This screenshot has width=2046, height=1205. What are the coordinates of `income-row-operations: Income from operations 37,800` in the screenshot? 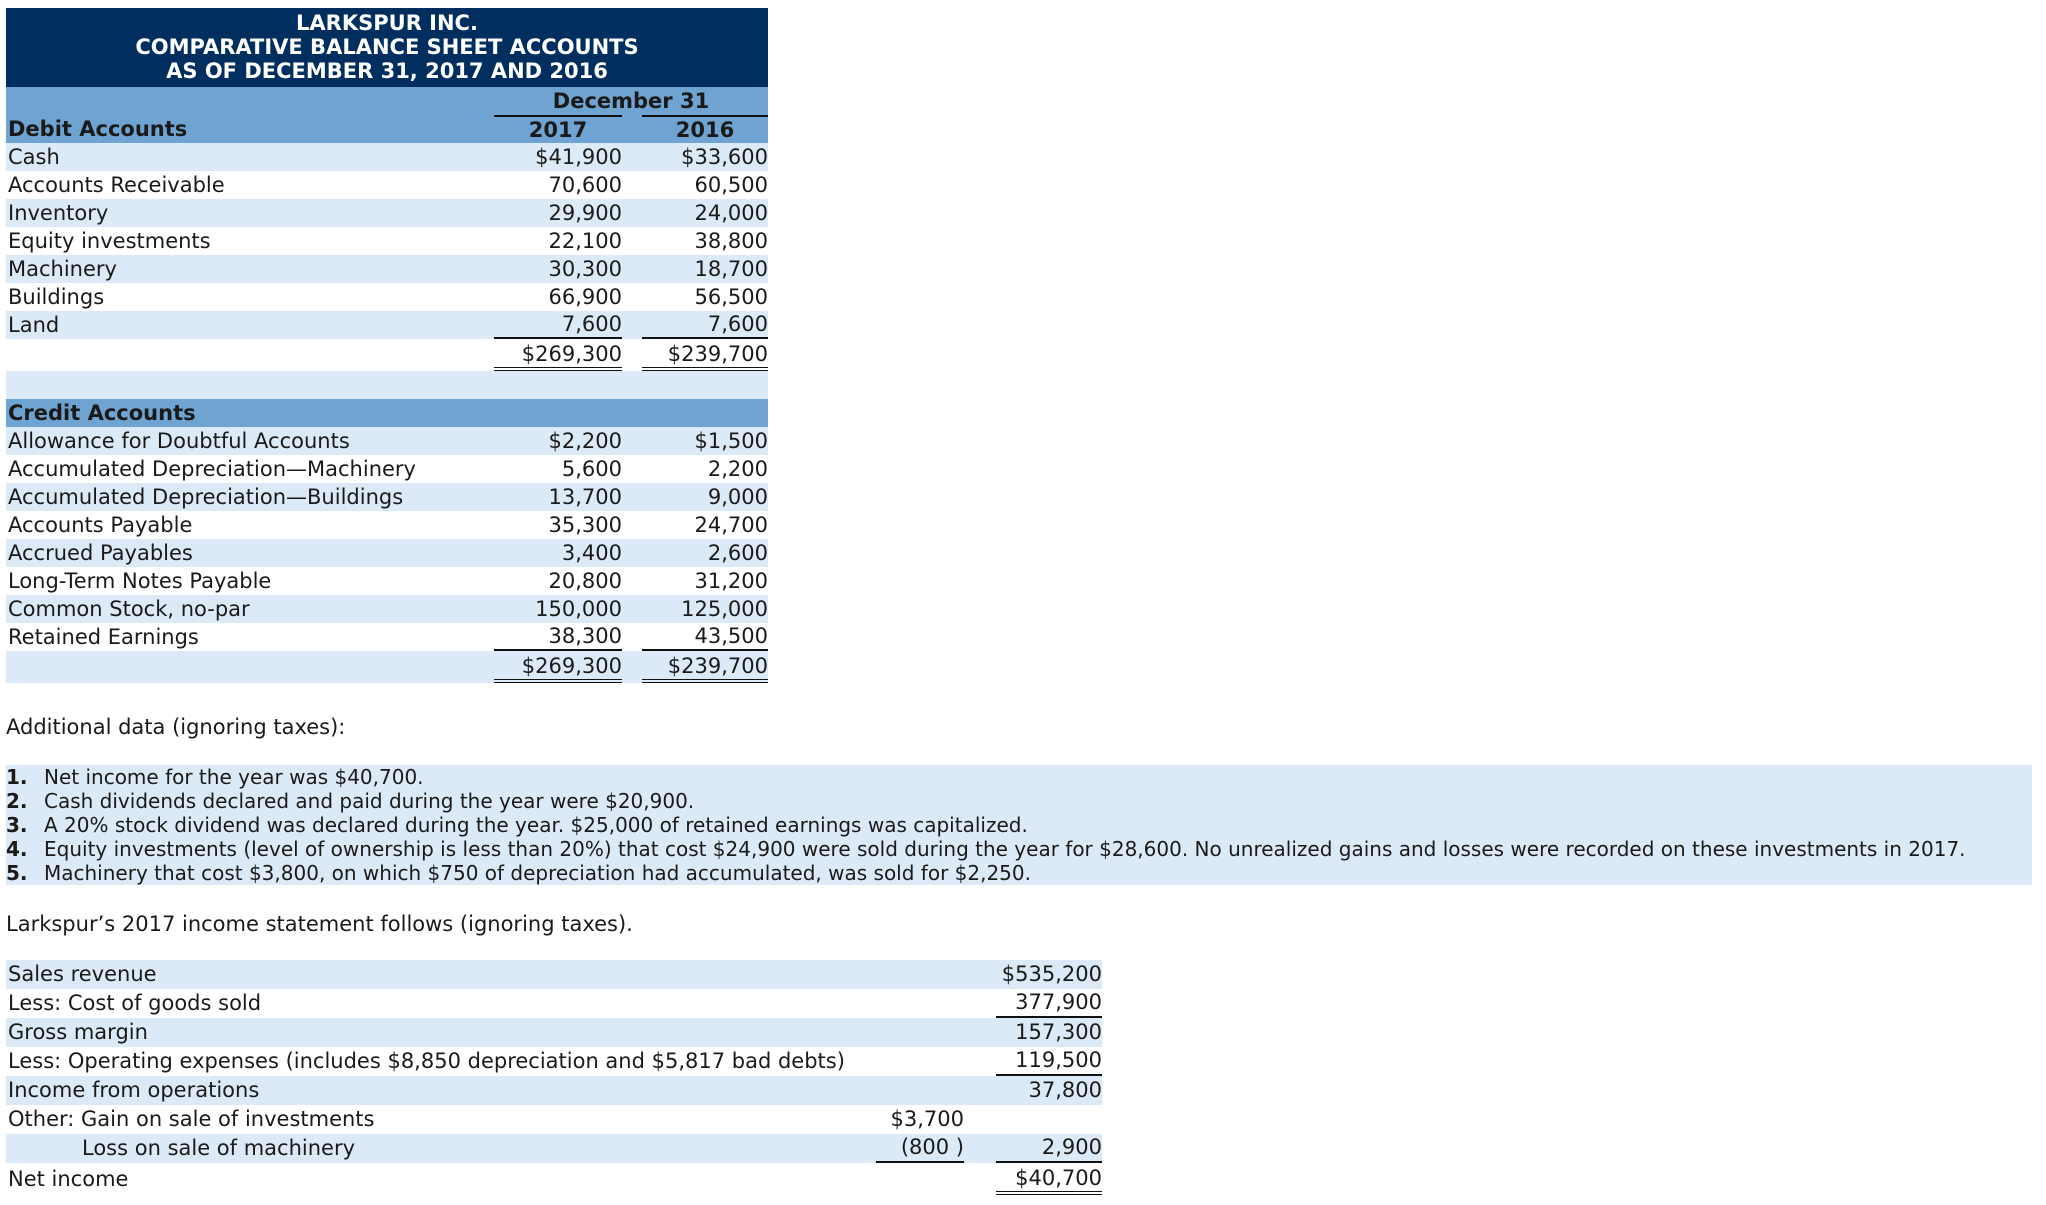 It's located at (554, 1090).